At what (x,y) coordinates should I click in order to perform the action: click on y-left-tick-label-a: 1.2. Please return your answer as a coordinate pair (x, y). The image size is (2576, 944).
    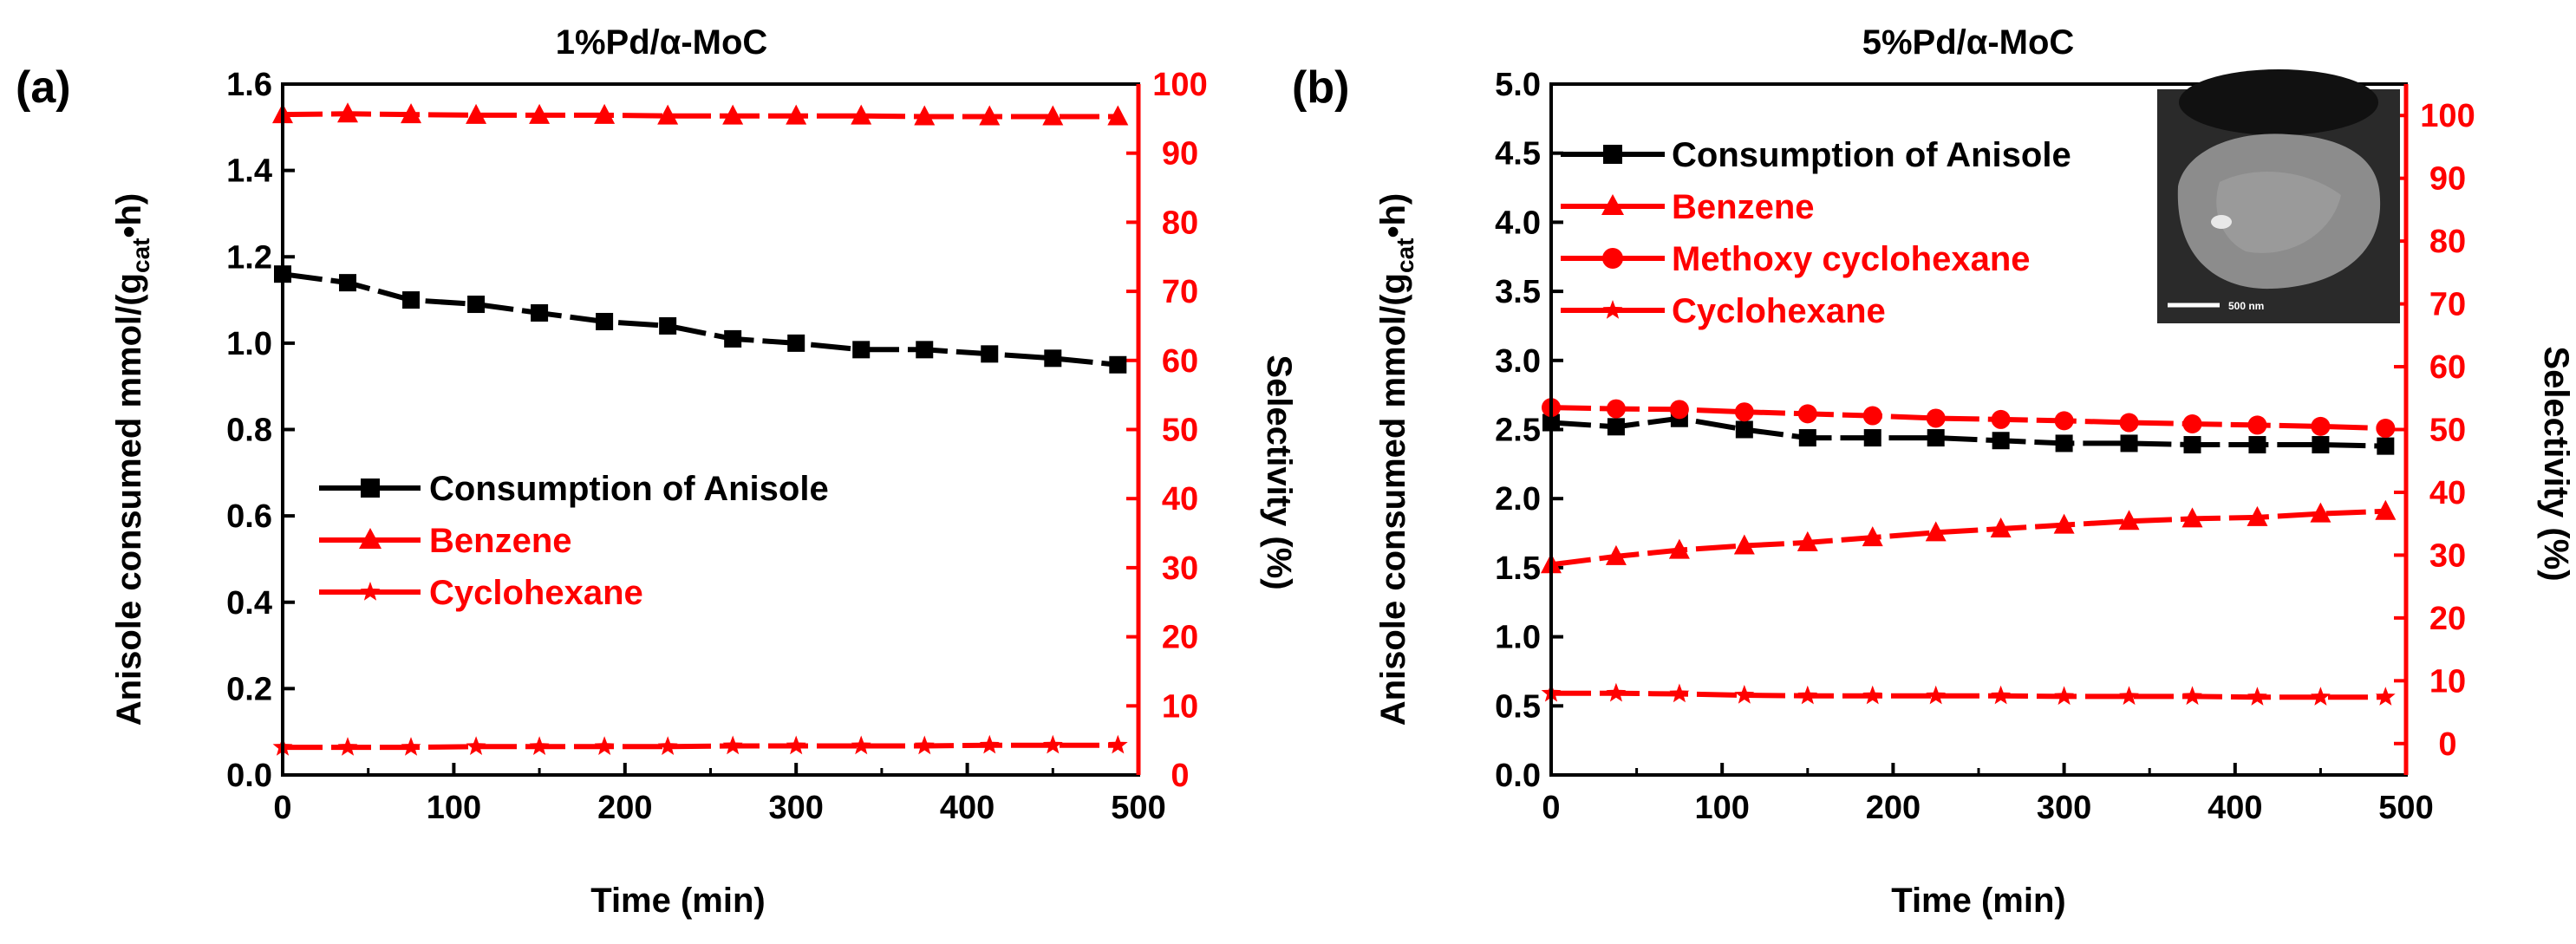
    Looking at the image, I should click on (249, 257).